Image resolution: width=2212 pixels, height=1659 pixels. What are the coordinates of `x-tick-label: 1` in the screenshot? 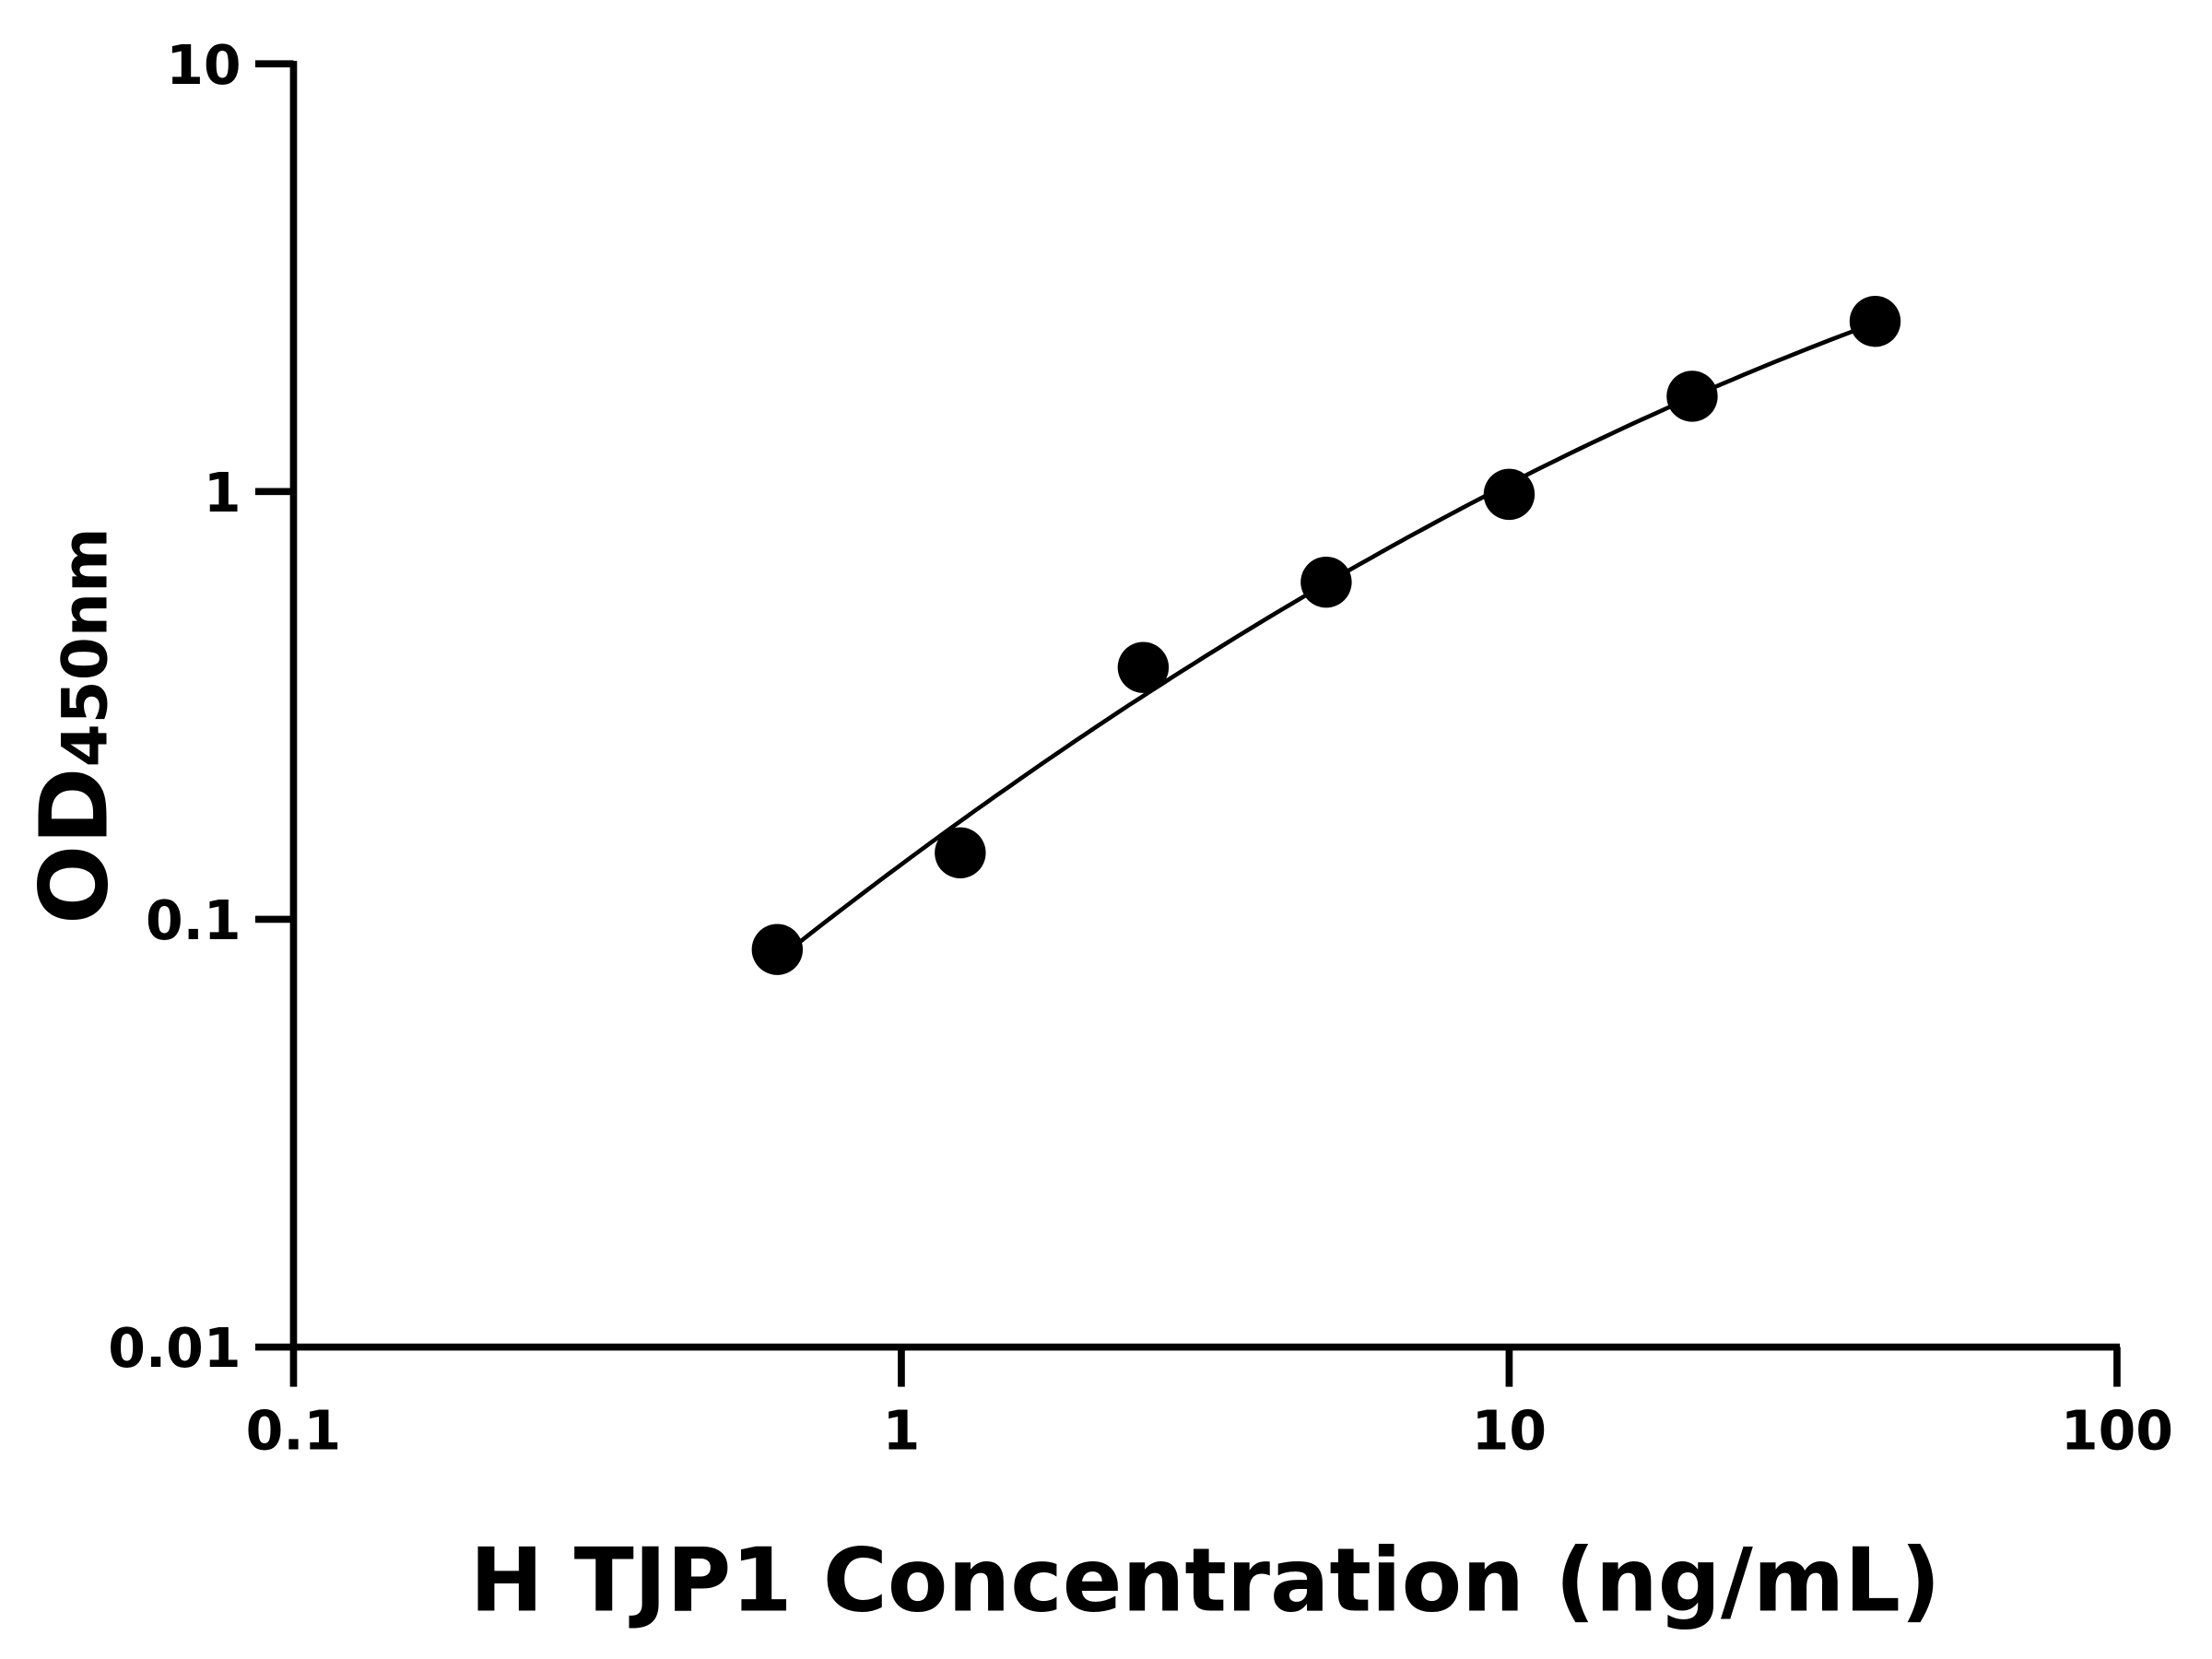 It's located at (902, 1430).